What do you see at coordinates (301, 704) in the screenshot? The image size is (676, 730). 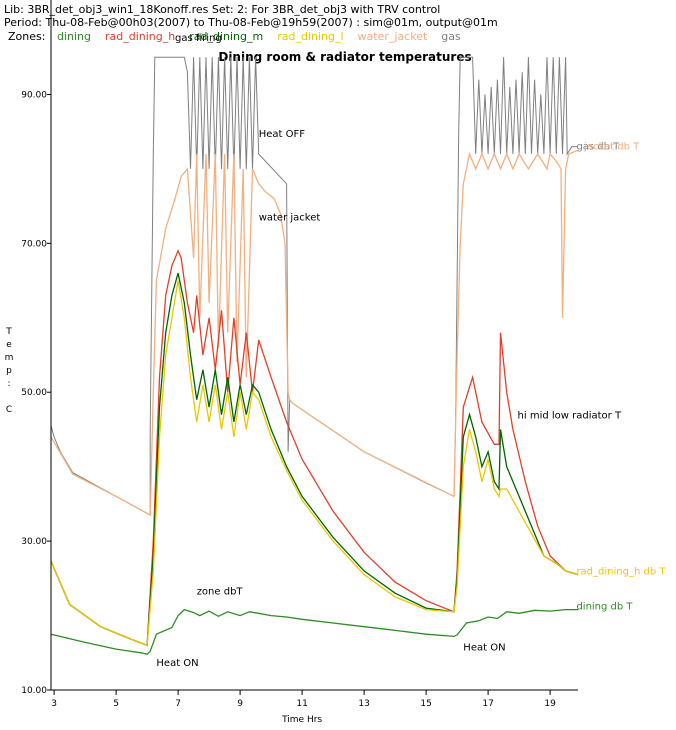 I see `x-tick-label: 11` at bounding box center [301, 704].